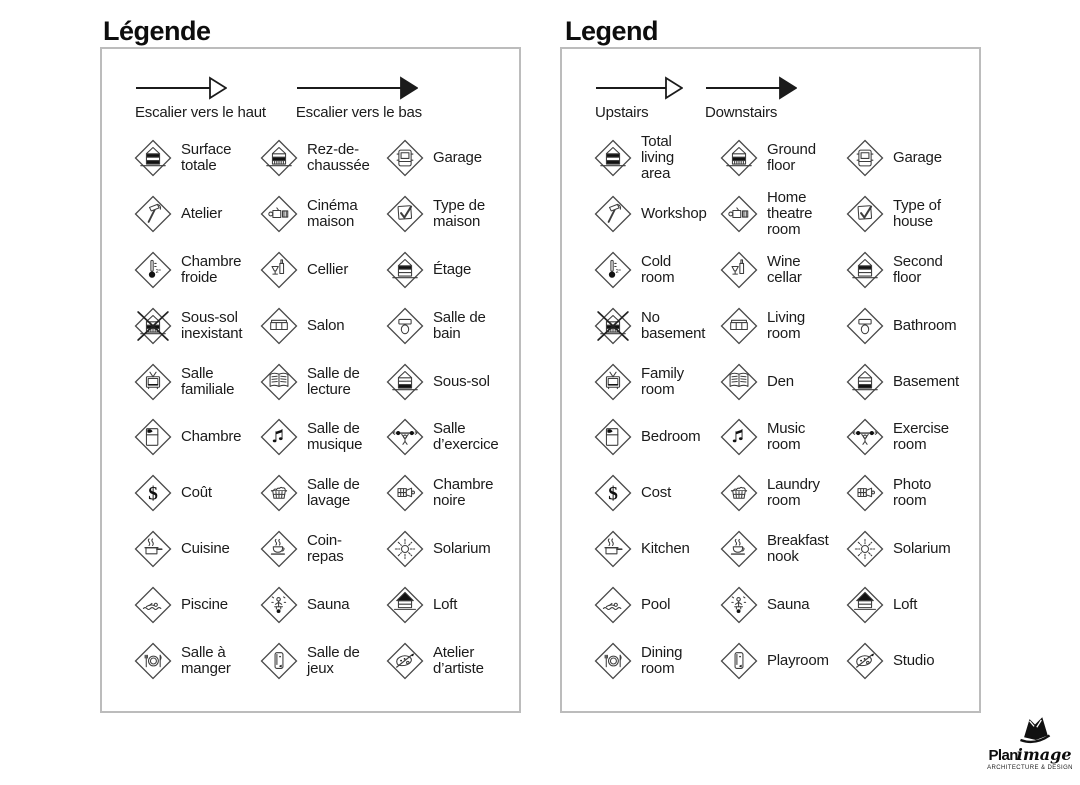 The height and width of the screenshot is (785, 1080). I want to click on total-living-area-icon, so click(153, 158).